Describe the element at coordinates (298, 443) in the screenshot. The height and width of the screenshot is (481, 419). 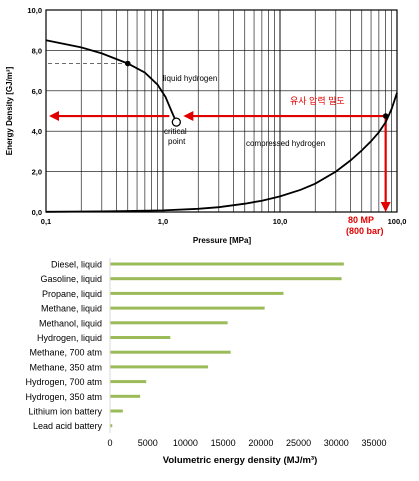
I see `x-tick-label: 25000` at that location.